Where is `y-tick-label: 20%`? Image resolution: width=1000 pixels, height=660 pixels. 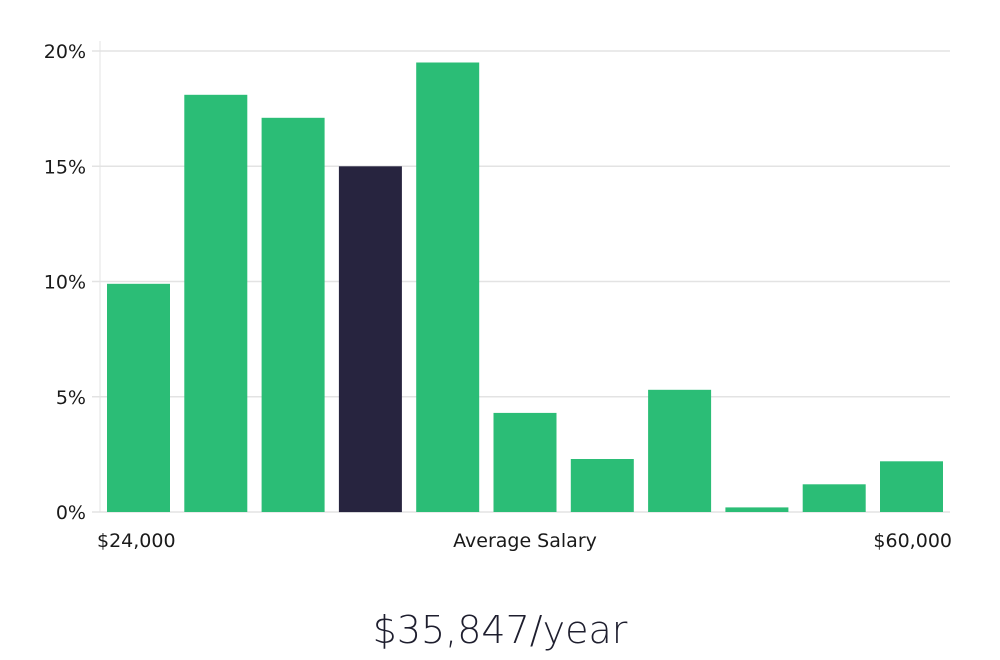
y-tick-label: 20% is located at coordinates (65, 52).